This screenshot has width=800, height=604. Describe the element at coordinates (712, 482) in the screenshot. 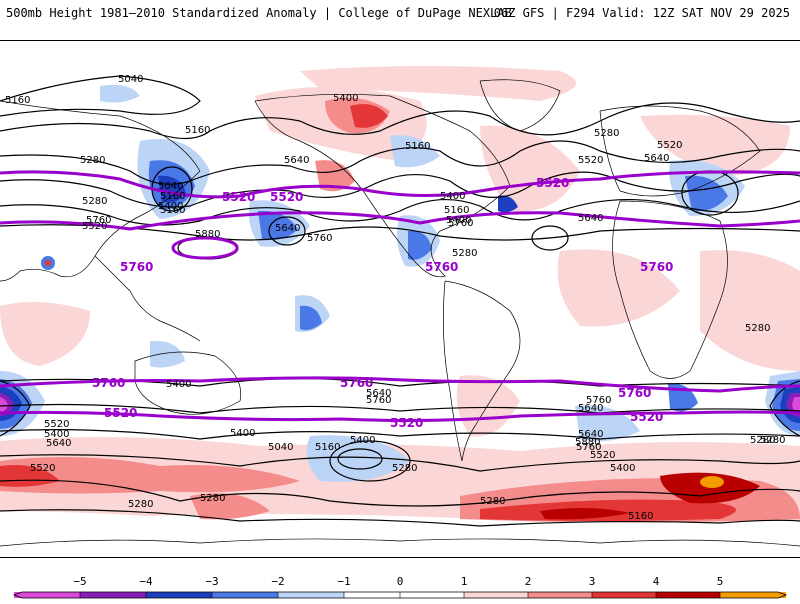

I see `anomaly-pos5-region` at that location.